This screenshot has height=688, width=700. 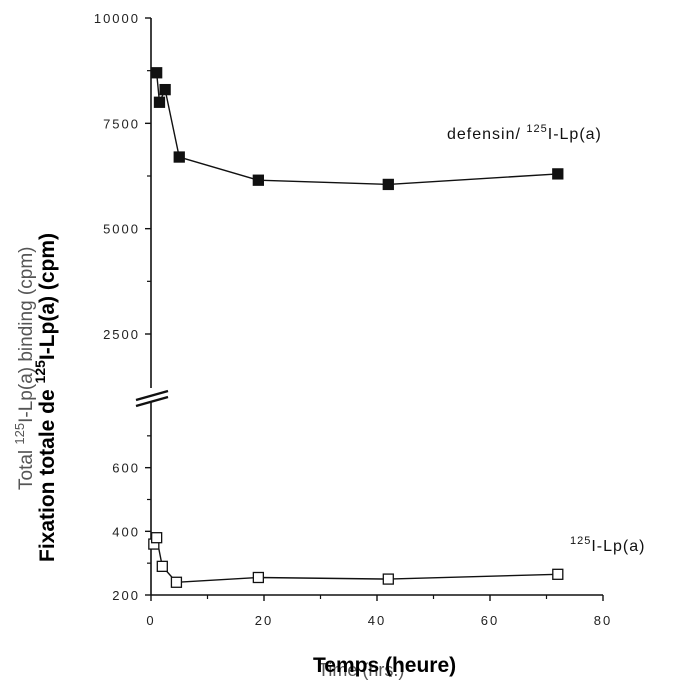 What do you see at coordinates (126, 531) in the screenshot?
I see `y-tick-label: 400` at bounding box center [126, 531].